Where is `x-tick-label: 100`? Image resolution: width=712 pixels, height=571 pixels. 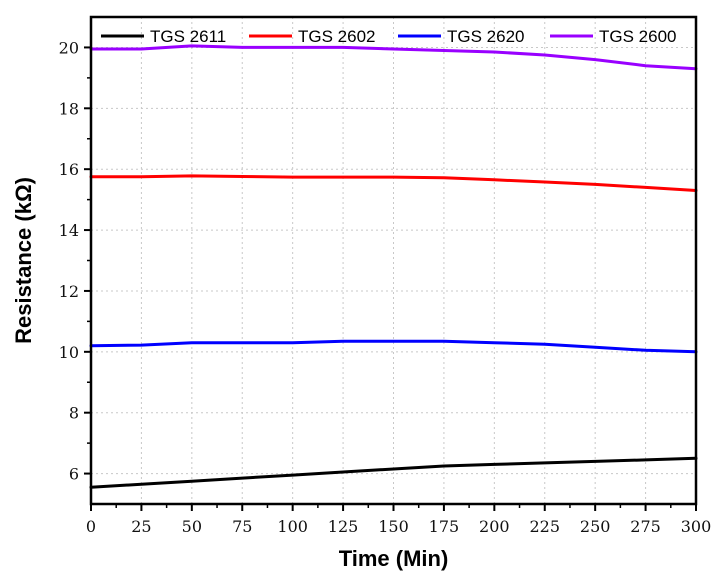 x-tick-label: 100 is located at coordinates (292, 526).